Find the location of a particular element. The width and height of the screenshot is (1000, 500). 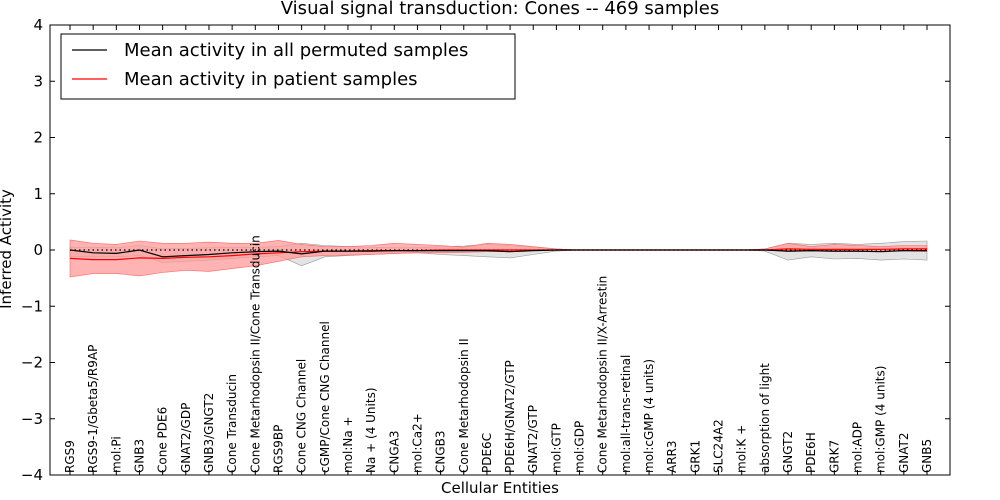

x-tick-label: mol:ADP is located at coordinates (858, 447).